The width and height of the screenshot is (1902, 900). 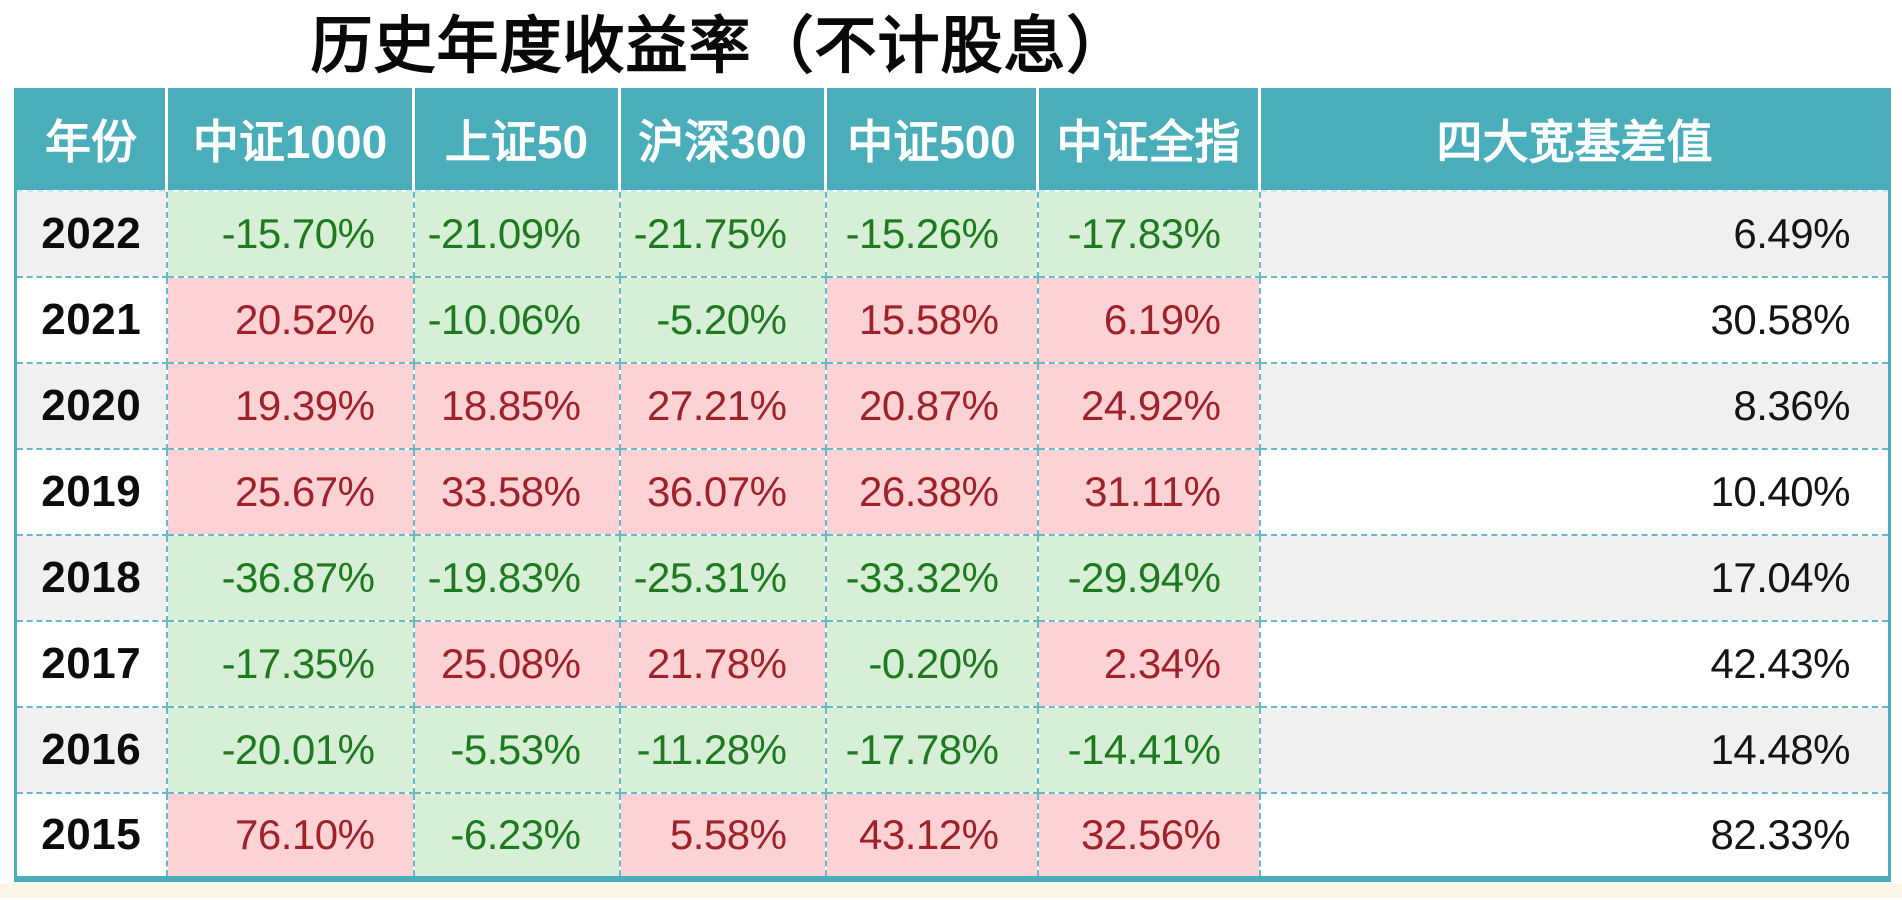 I want to click on positive-return-cell: 20.87%, so click(x=931, y=406).